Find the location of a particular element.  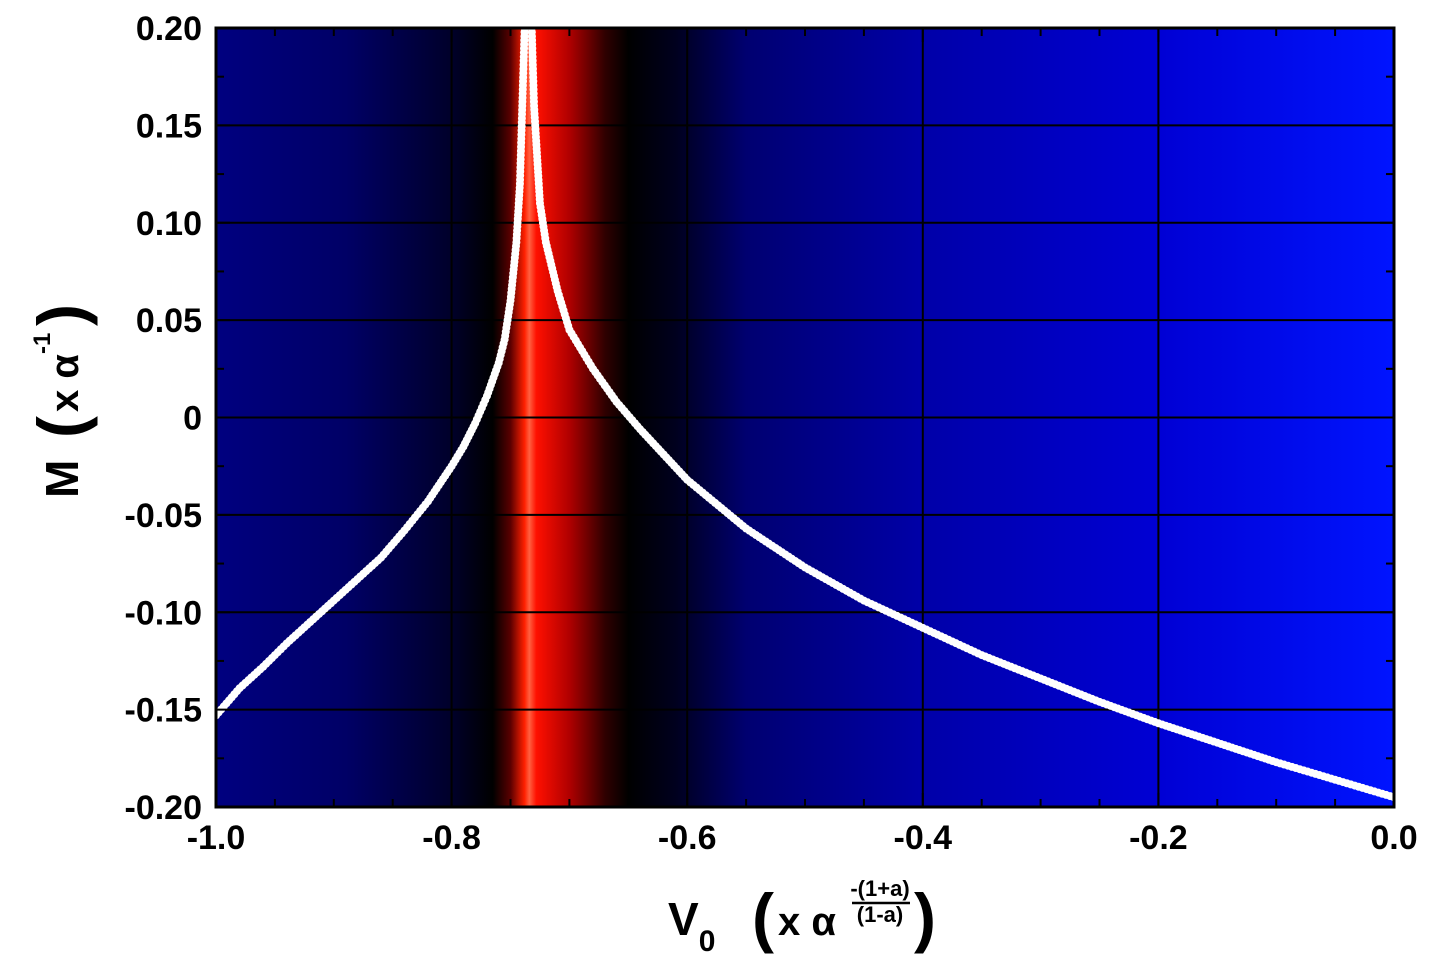

y-label-close-paren: ) is located at coordinates (61, 315).